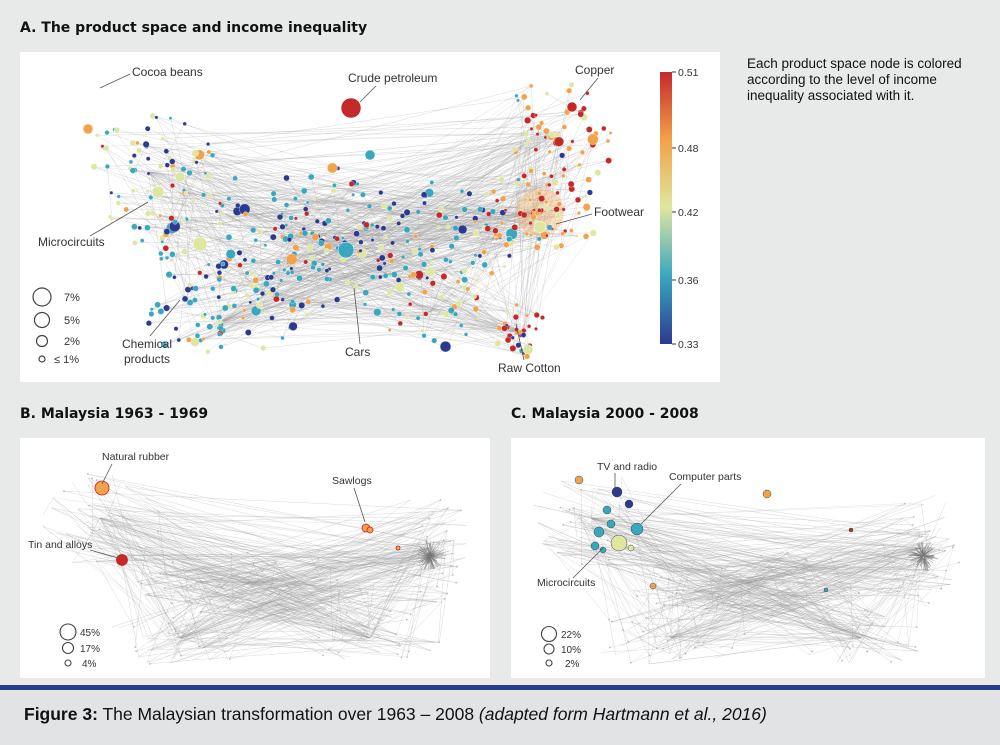  What do you see at coordinates (71, 242) in the screenshot?
I see `label-microcircuits: Microcircuits` at bounding box center [71, 242].